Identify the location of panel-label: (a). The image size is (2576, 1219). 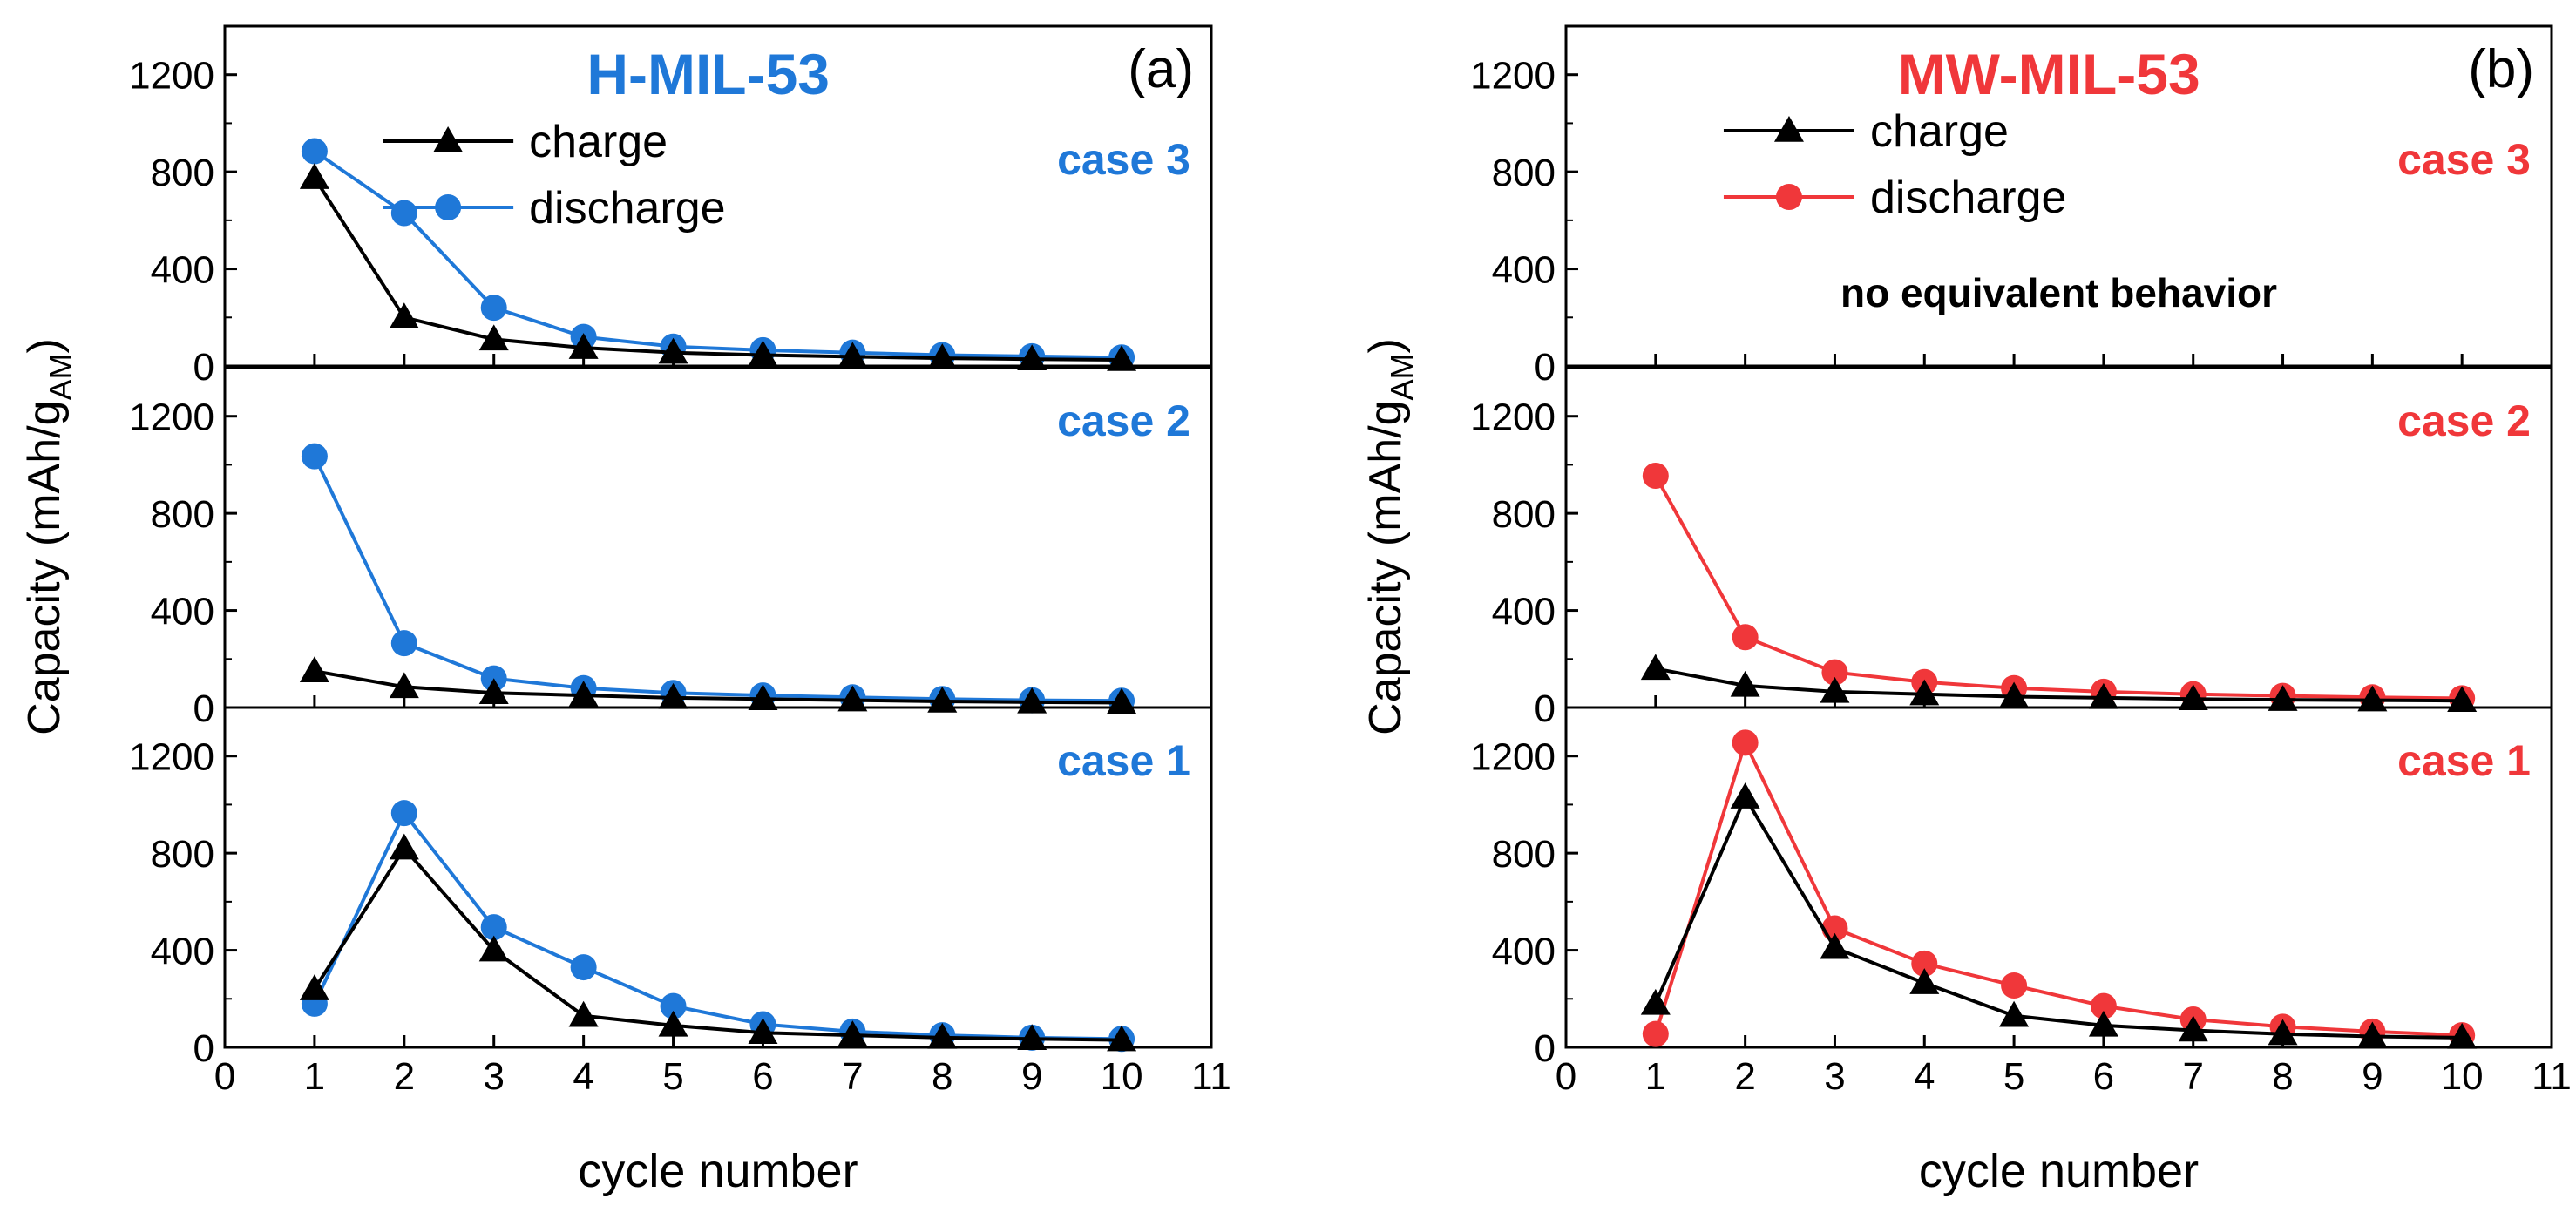
(1161, 69).